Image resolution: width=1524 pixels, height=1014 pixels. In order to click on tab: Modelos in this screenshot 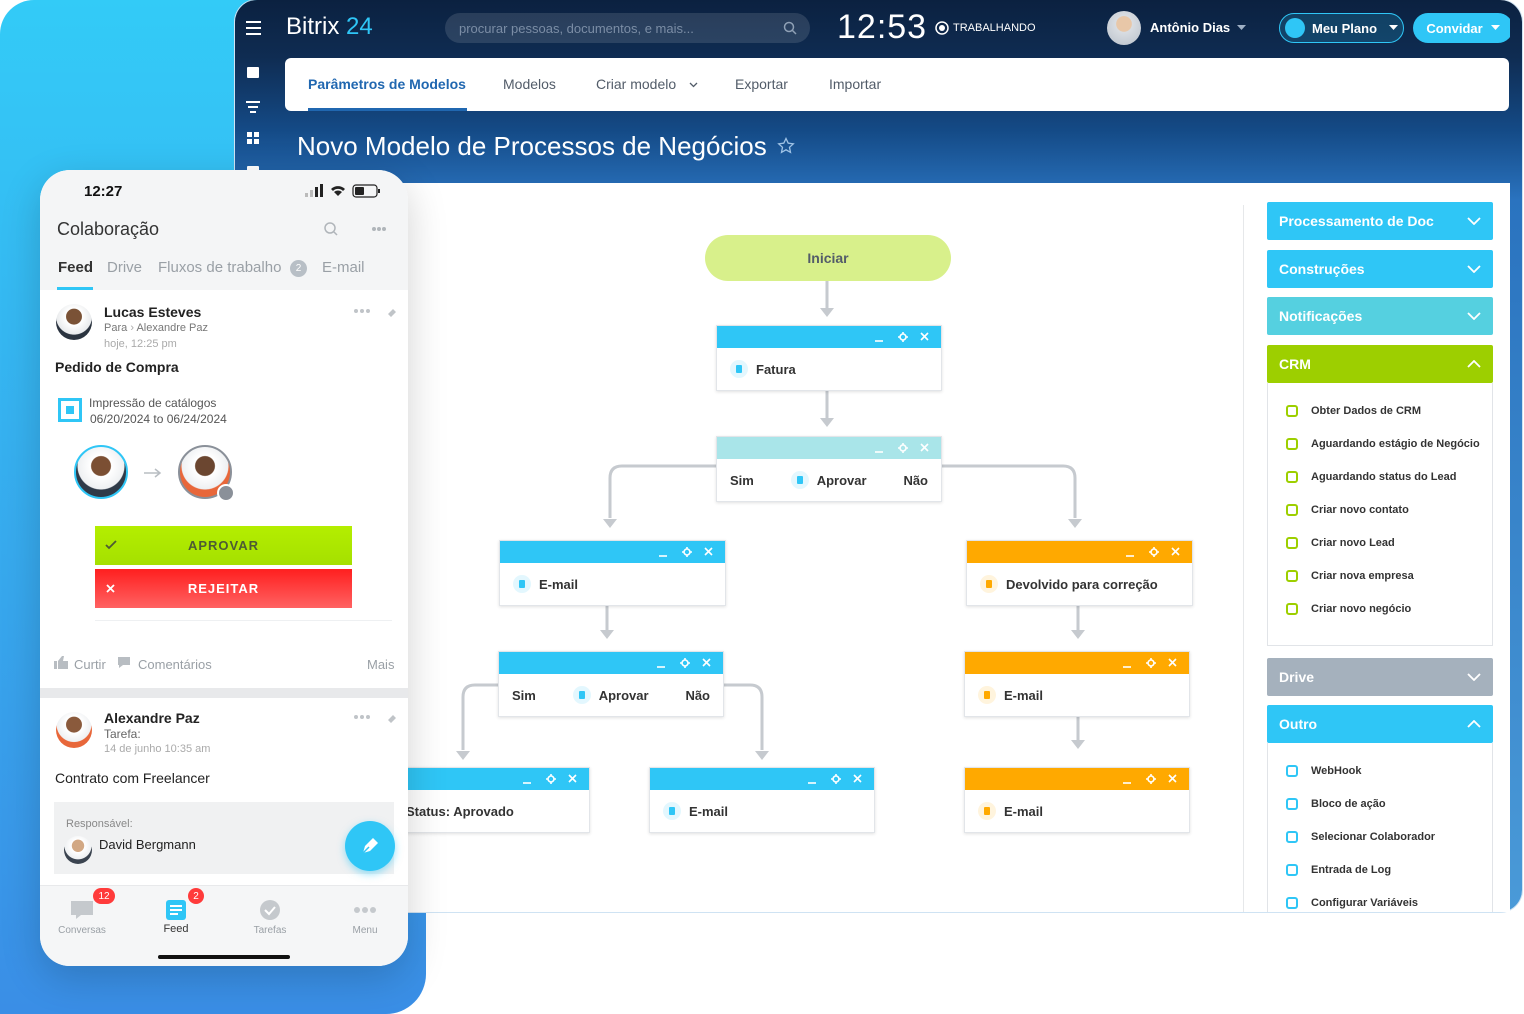, I will do `click(529, 84)`.